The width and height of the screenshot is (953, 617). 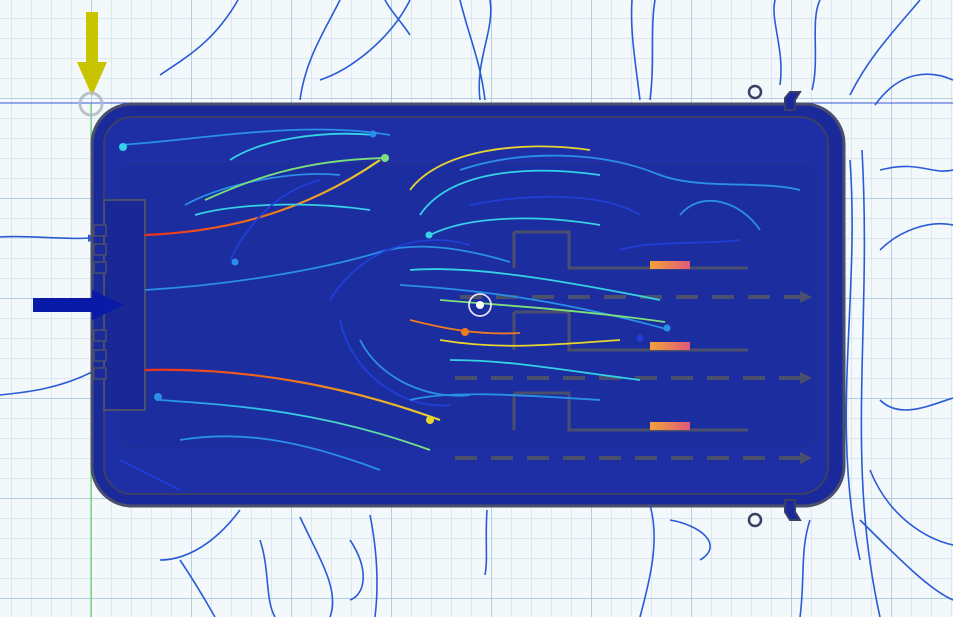 I want to click on origin-marker-icon, so click(x=91, y=104).